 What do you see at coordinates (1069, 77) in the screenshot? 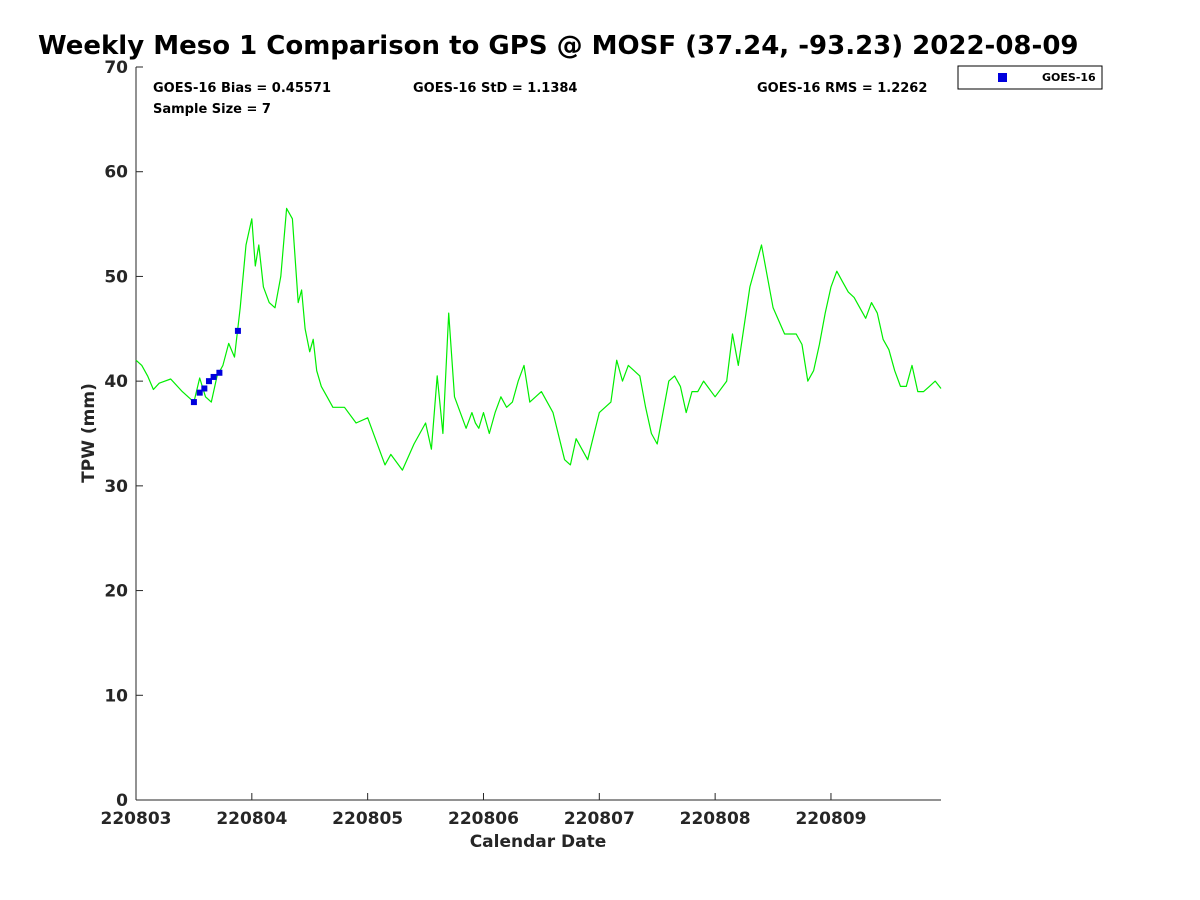
I see `legend-label-goes16: GOES-16` at bounding box center [1069, 77].